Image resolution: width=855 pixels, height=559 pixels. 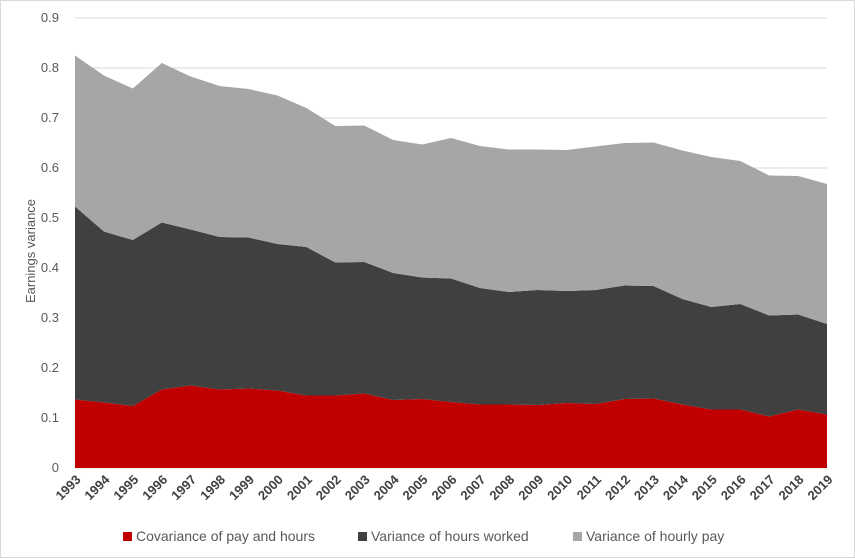 What do you see at coordinates (241, 487) in the screenshot?
I see `x-tick-label: 1999` at bounding box center [241, 487].